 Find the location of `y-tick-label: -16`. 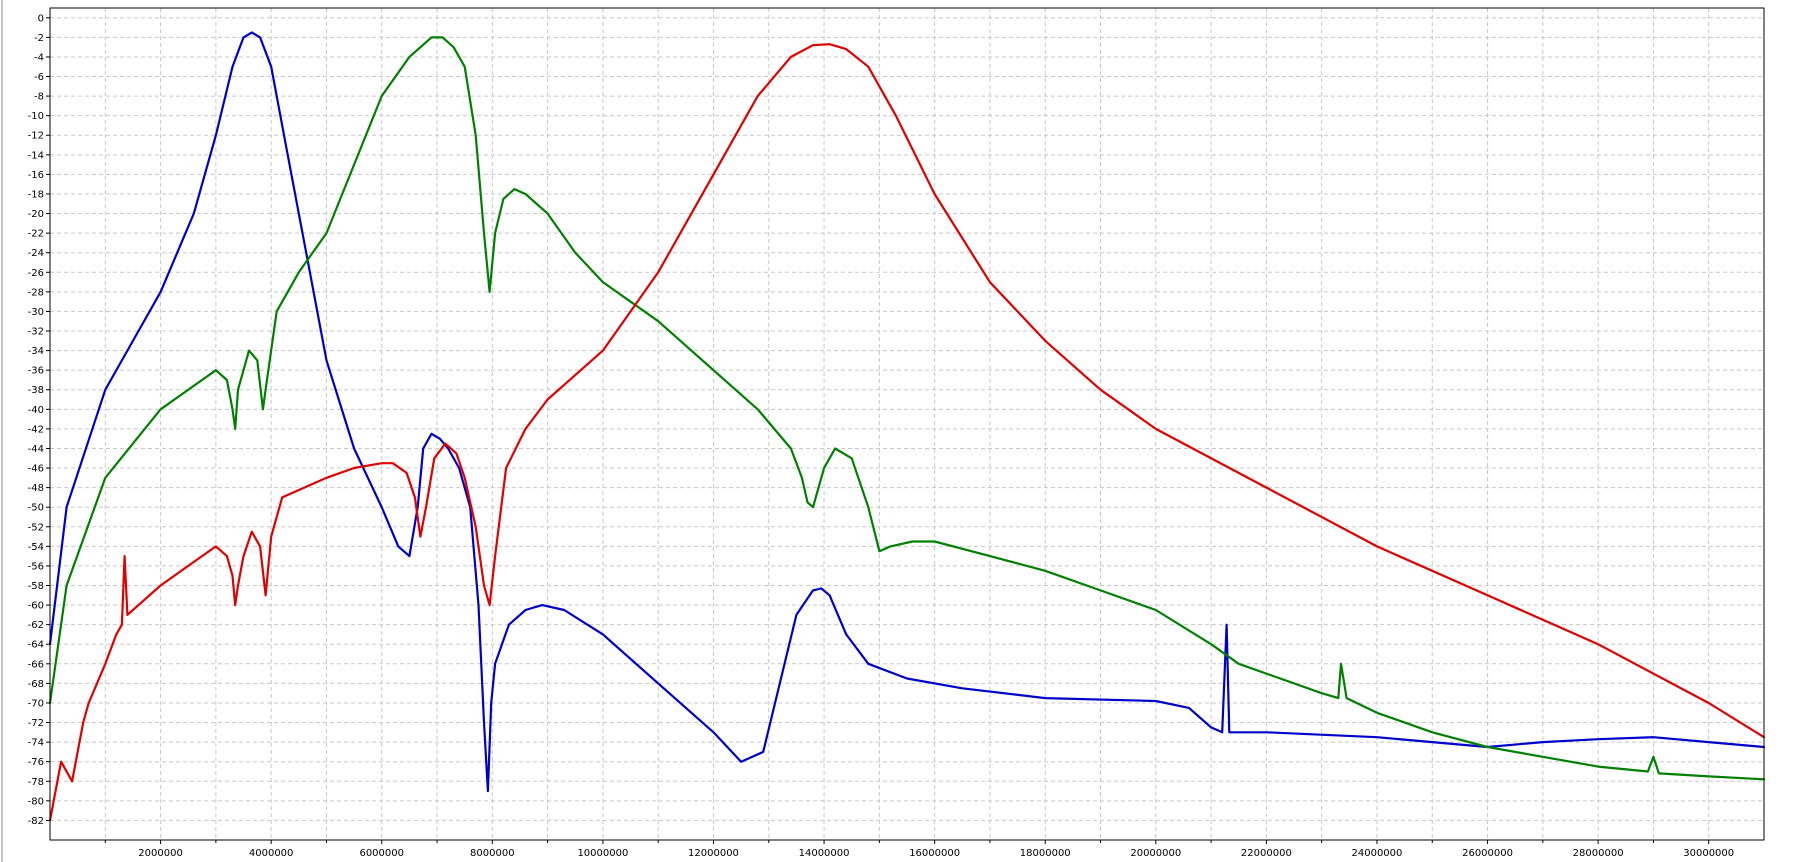

y-tick-label: -16 is located at coordinates (36, 175).